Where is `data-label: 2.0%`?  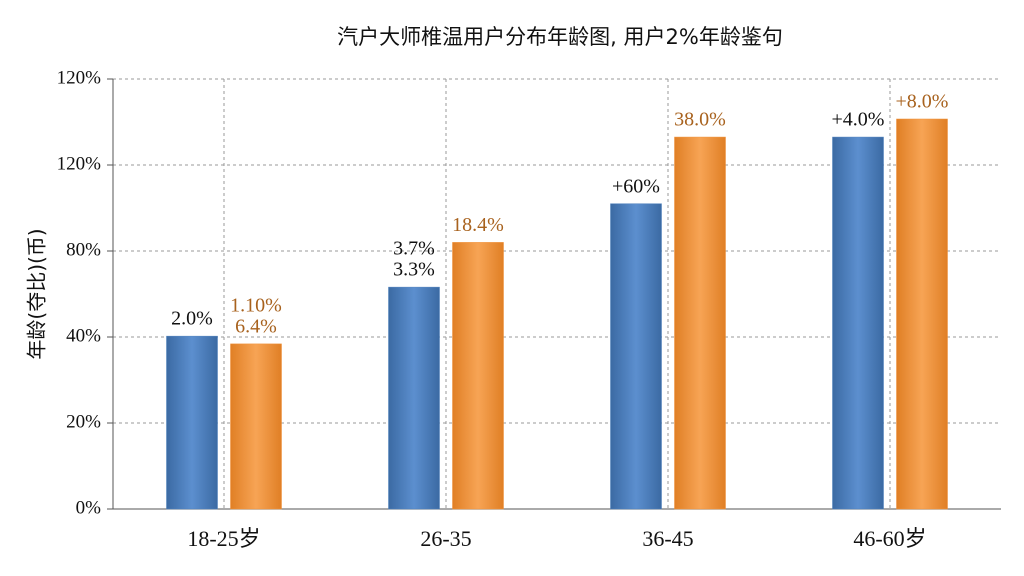 data-label: 2.0% is located at coordinates (192, 319).